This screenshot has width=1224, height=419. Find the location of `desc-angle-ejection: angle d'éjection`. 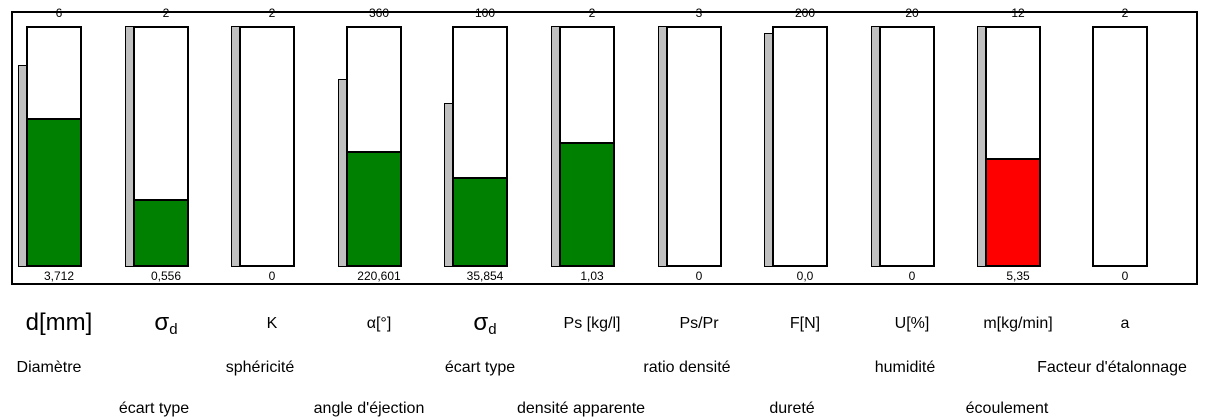

desc-angle-ejection: angle d'éjection is located at coordinates (369, 408).